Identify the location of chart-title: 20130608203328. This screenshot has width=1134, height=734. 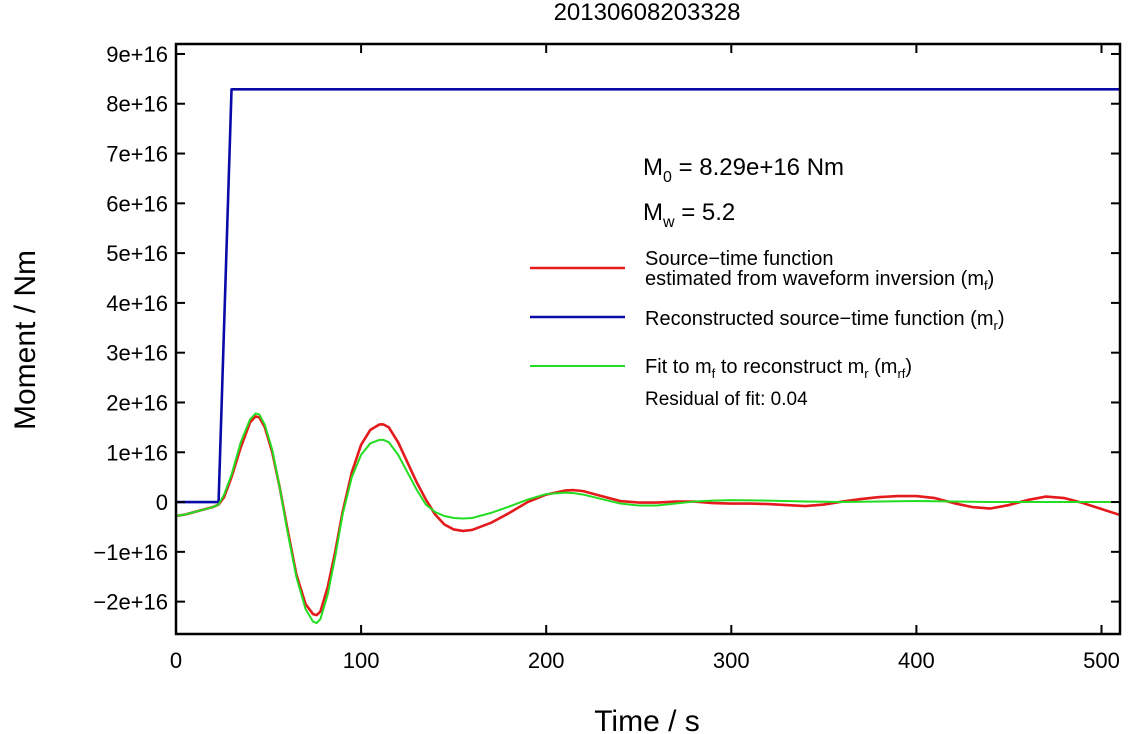
(647, 13).